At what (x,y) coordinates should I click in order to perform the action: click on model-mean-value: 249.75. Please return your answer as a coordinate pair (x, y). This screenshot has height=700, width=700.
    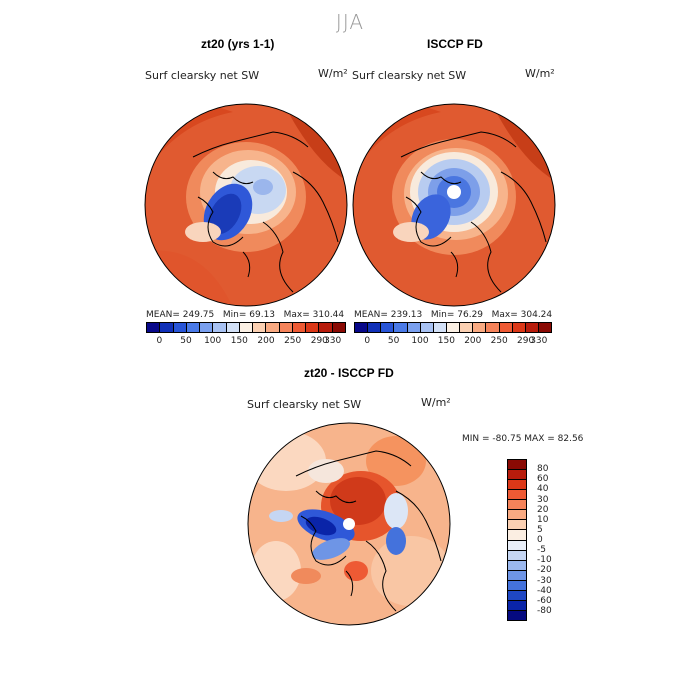
    Looking at the image, I should click on (198, 315).